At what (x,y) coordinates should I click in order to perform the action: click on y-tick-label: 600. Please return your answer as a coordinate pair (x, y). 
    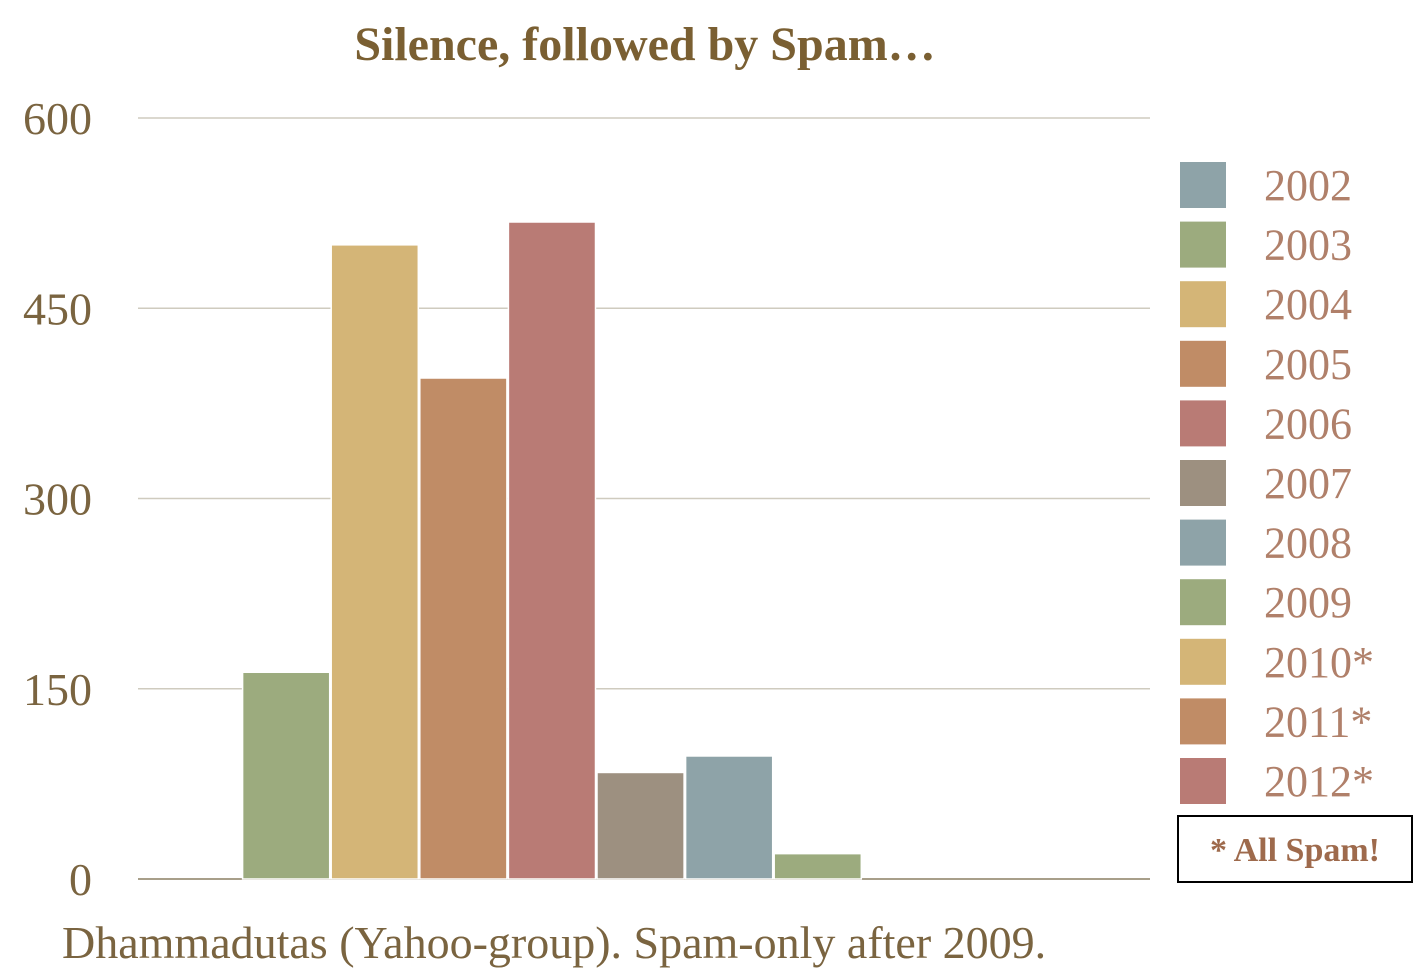
    Looking at the image, I should click on (57, 118).